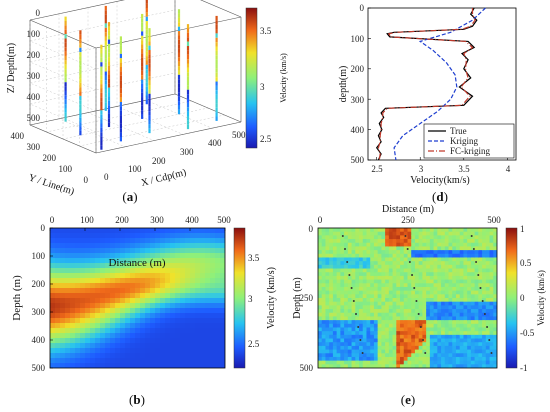 This screenshot has width=550, height=412. Describe the element at coordinates (478, 275) in the screenshot. I see `panel-e-trace-dot` at that location.